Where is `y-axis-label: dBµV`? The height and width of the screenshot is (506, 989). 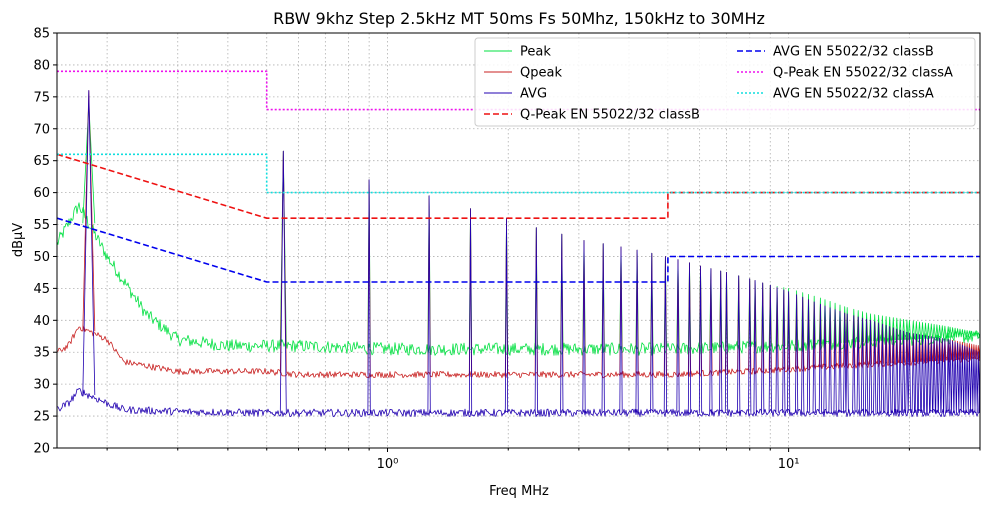
y-axis-label: dBµV is located at coordinates (18, 240).